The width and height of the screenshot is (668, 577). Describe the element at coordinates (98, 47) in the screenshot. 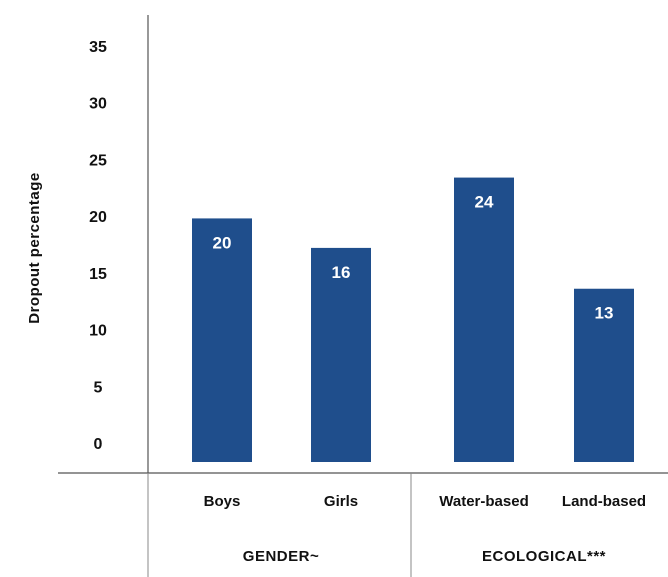

I see `y-tick-label: 35` at that location.